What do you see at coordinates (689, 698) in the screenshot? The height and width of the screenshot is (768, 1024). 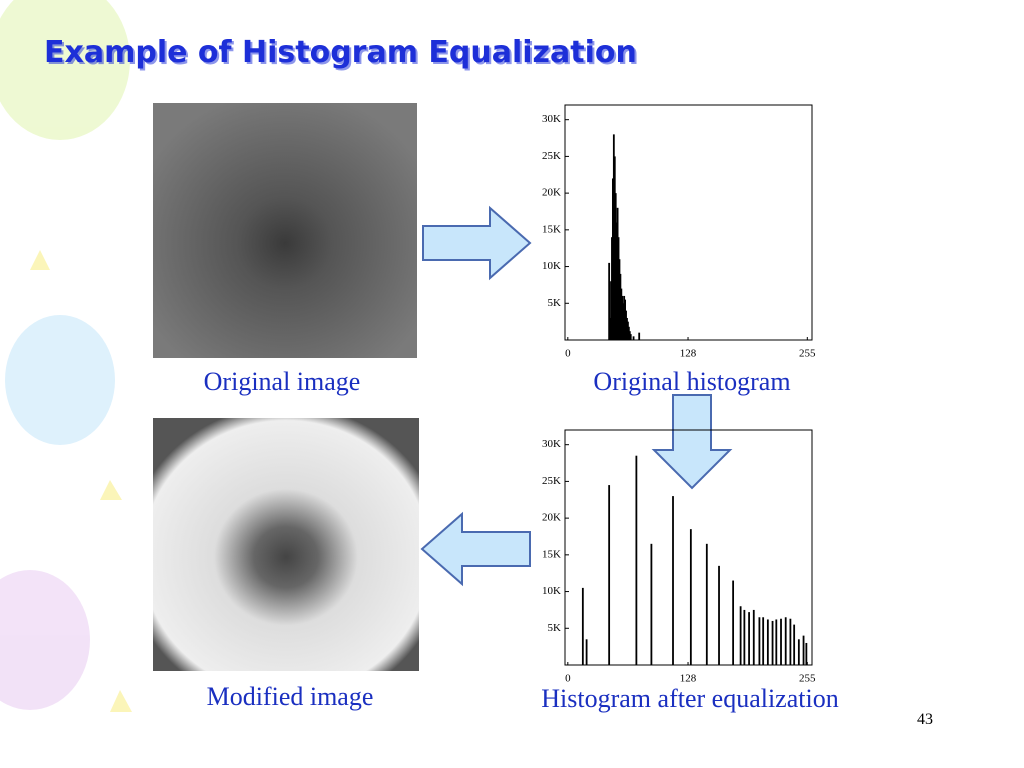 I see `caption: Histogram after equalization` at bounding box center [689, 698].